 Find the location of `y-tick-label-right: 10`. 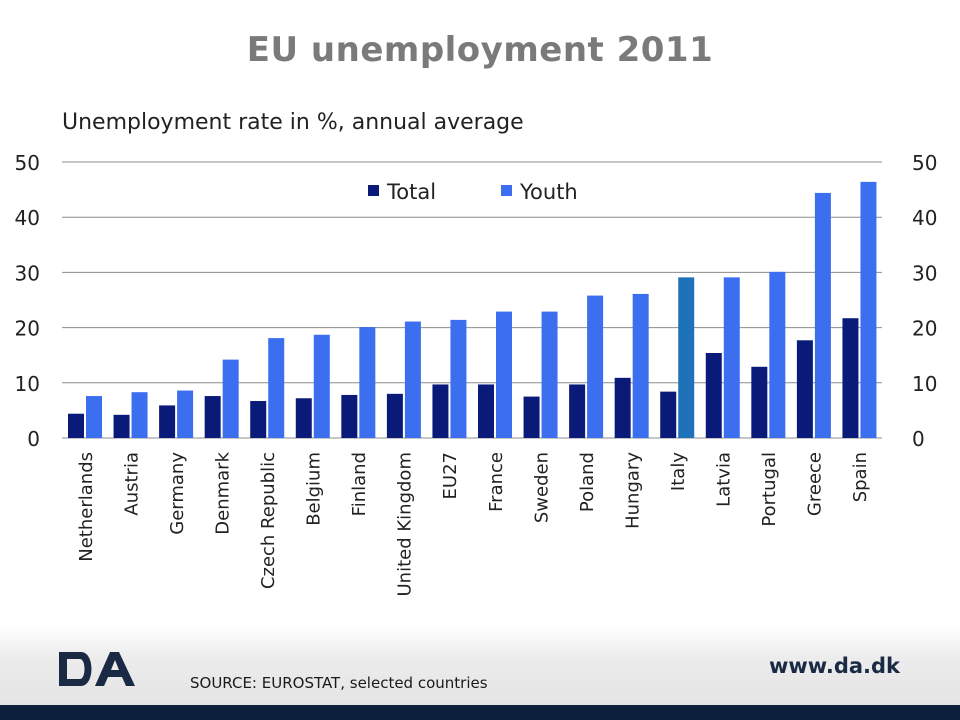

y-tick-label-right: 10 is located at coordinates (924, 384).